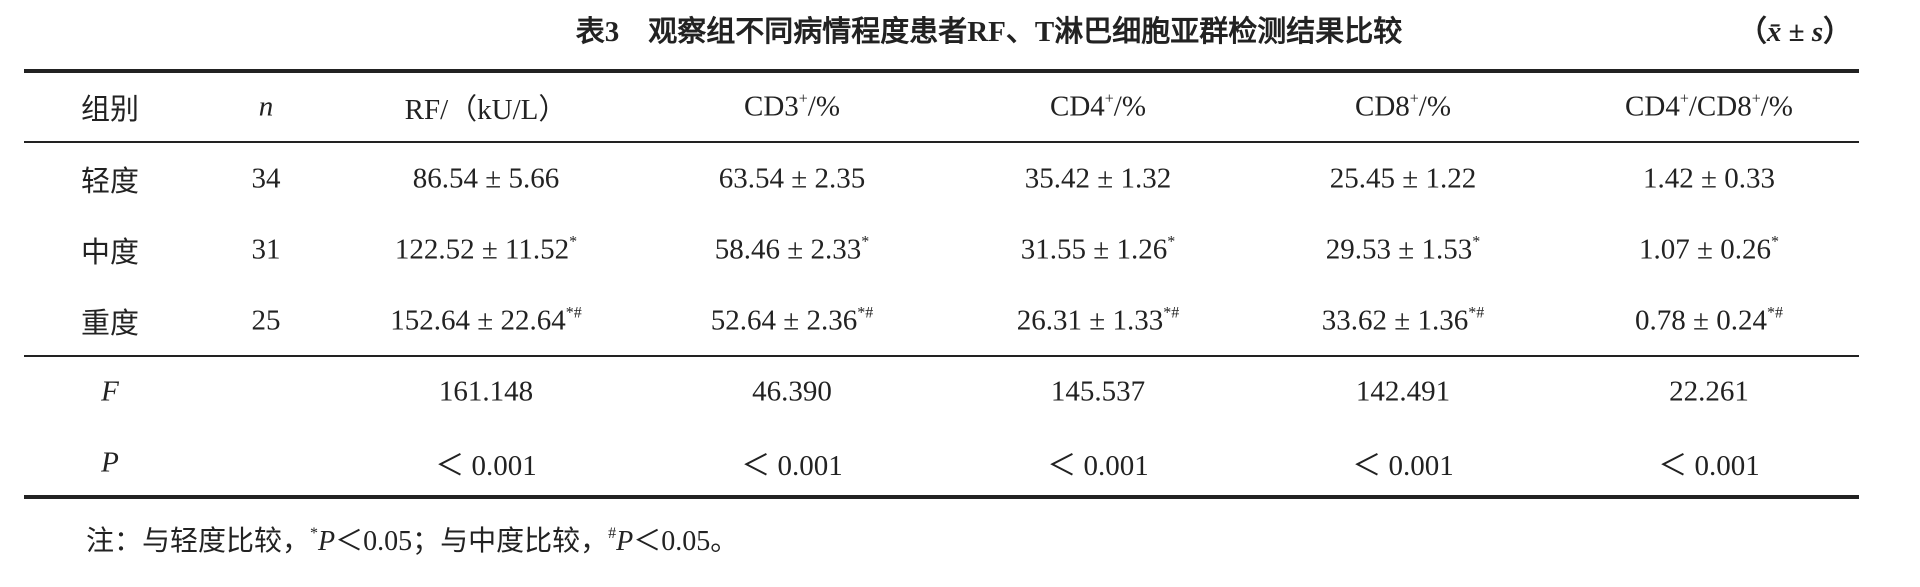 This screenshot has height=587, width=1920. I want to click on text: 轻度, so click(110, 182).